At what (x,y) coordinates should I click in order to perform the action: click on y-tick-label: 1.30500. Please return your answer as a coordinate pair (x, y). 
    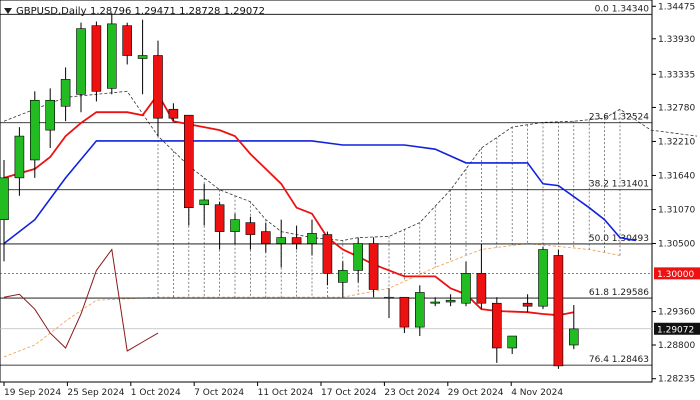
    Looking at the image, I should click on (676, 245).